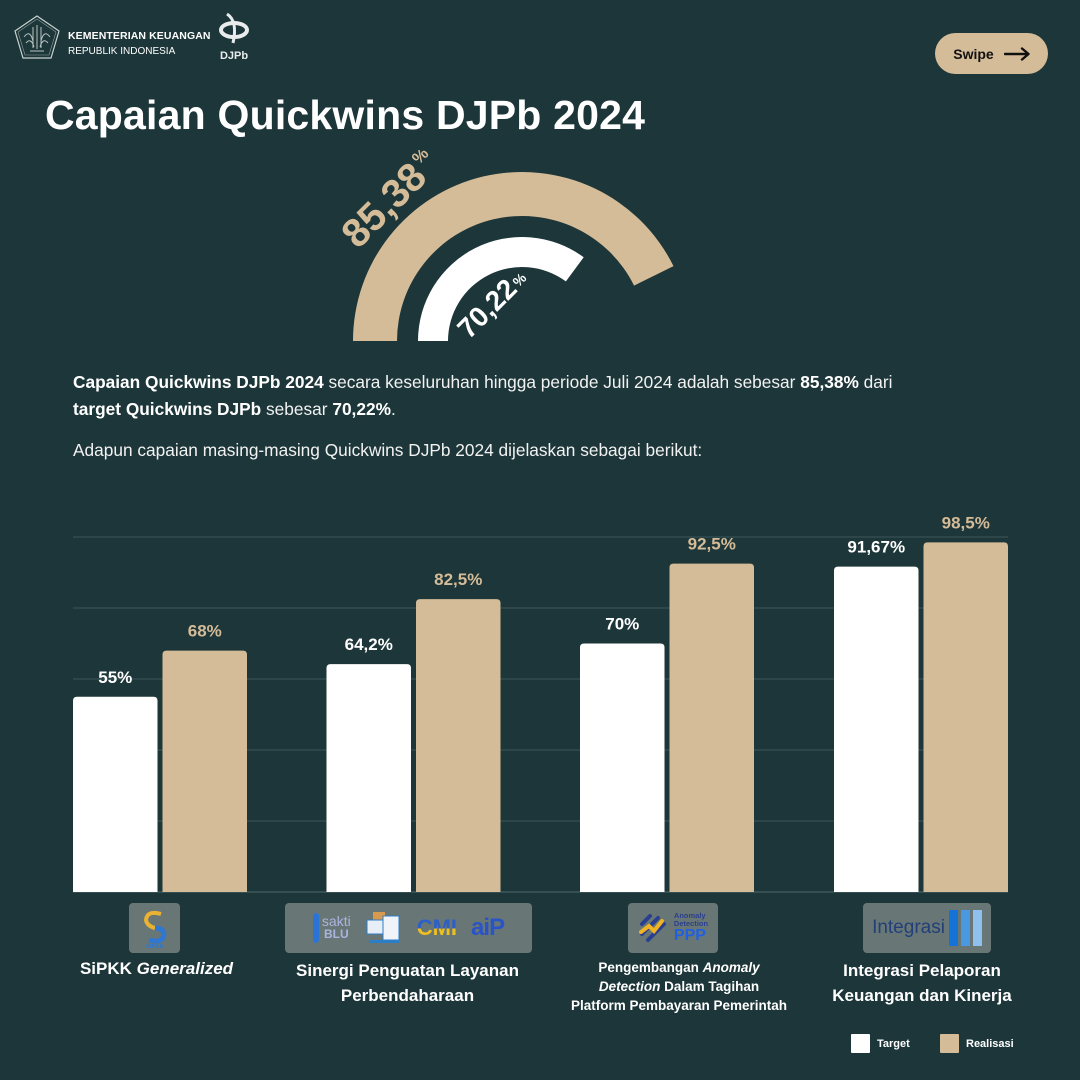 The height and width of the screenshot is (1080, 1080). I want to click on legend-realisasi: Realisasi, so click(977, 1043).